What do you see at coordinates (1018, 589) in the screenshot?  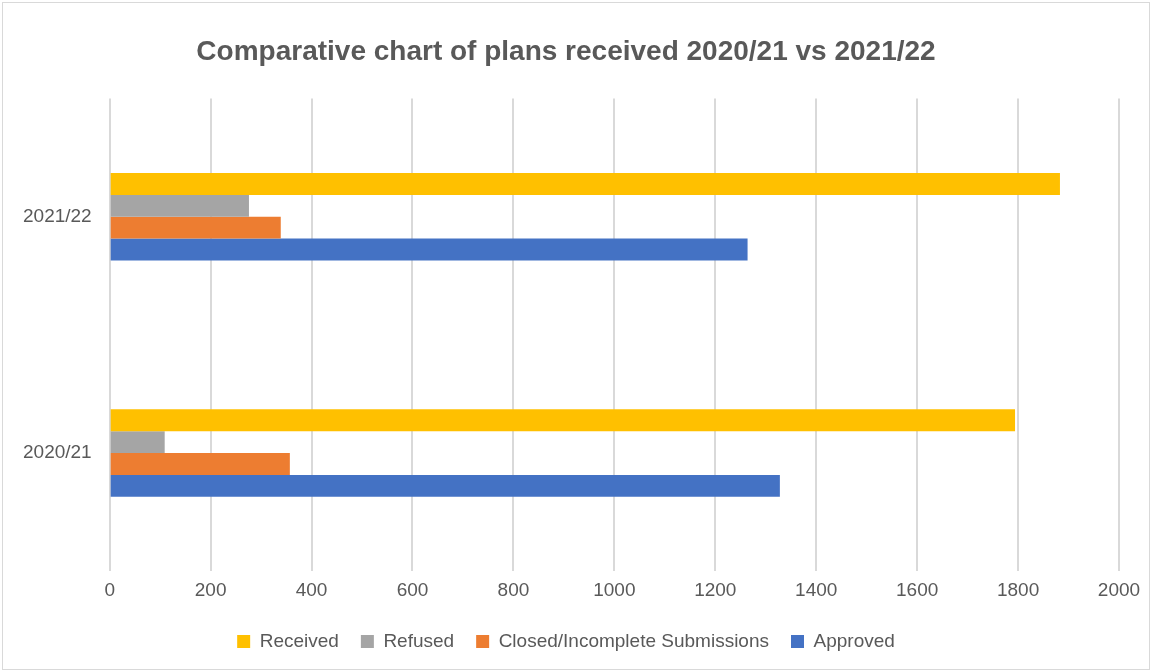 I see `x-tick-label: 1800` at bounding box center [1018, 589].